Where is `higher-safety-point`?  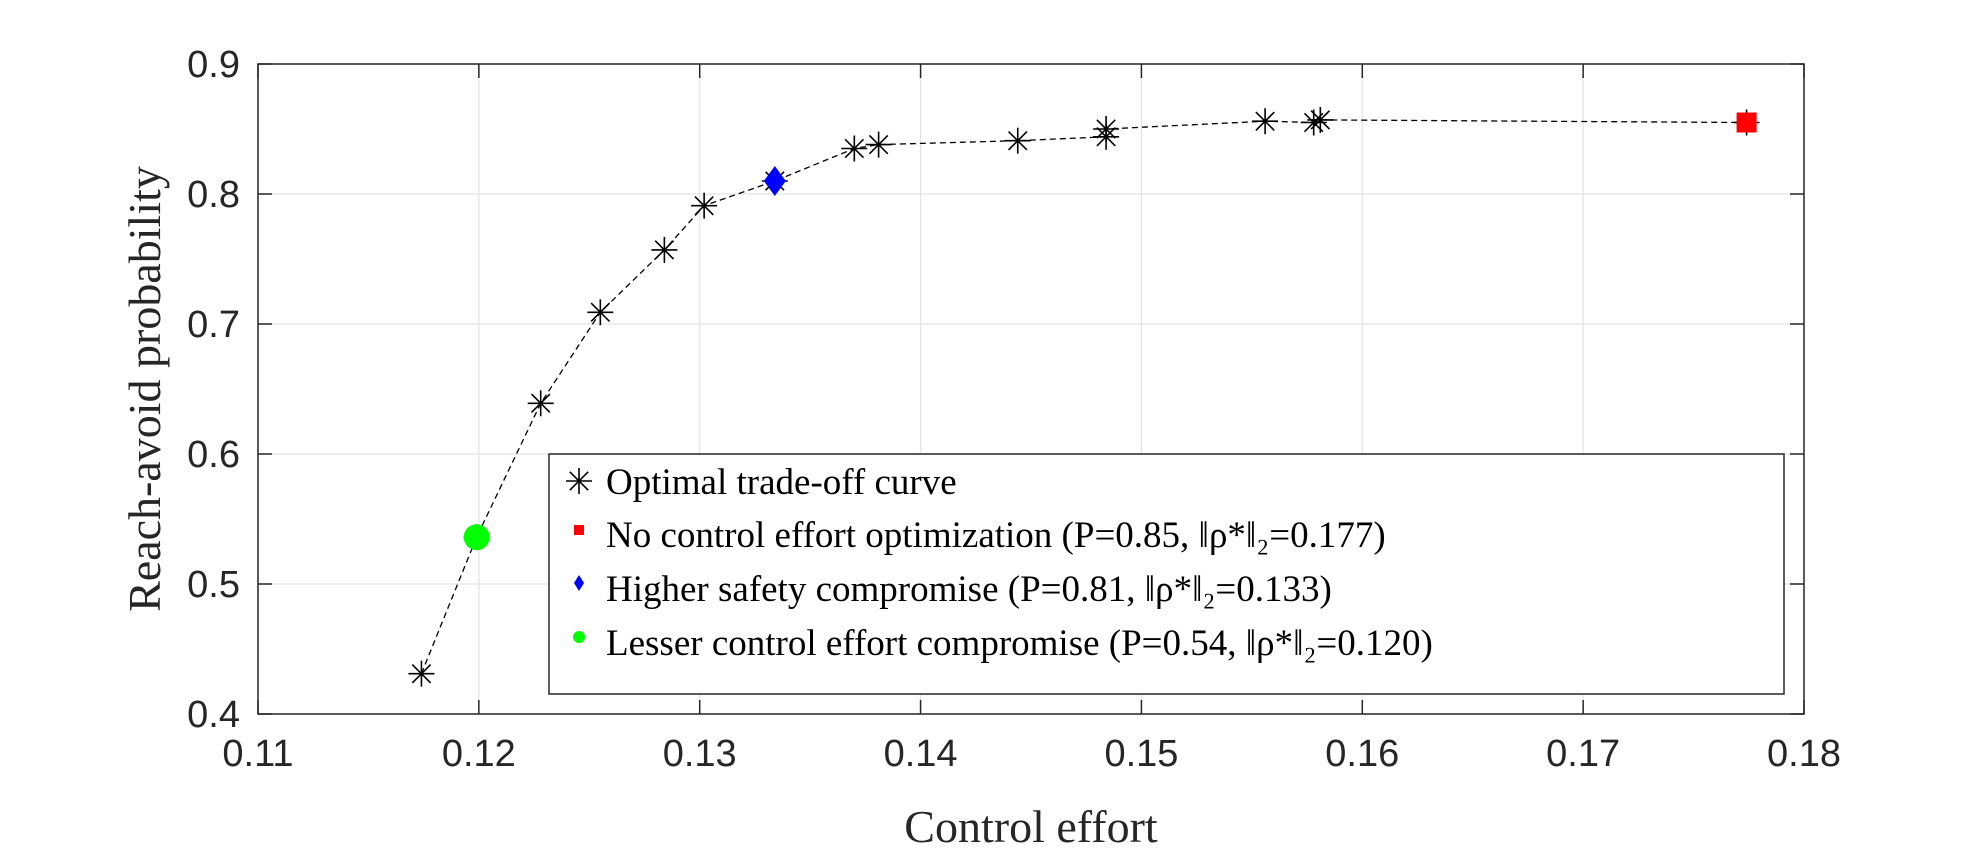 higher-safety-point is located at coordinates (774, 181).